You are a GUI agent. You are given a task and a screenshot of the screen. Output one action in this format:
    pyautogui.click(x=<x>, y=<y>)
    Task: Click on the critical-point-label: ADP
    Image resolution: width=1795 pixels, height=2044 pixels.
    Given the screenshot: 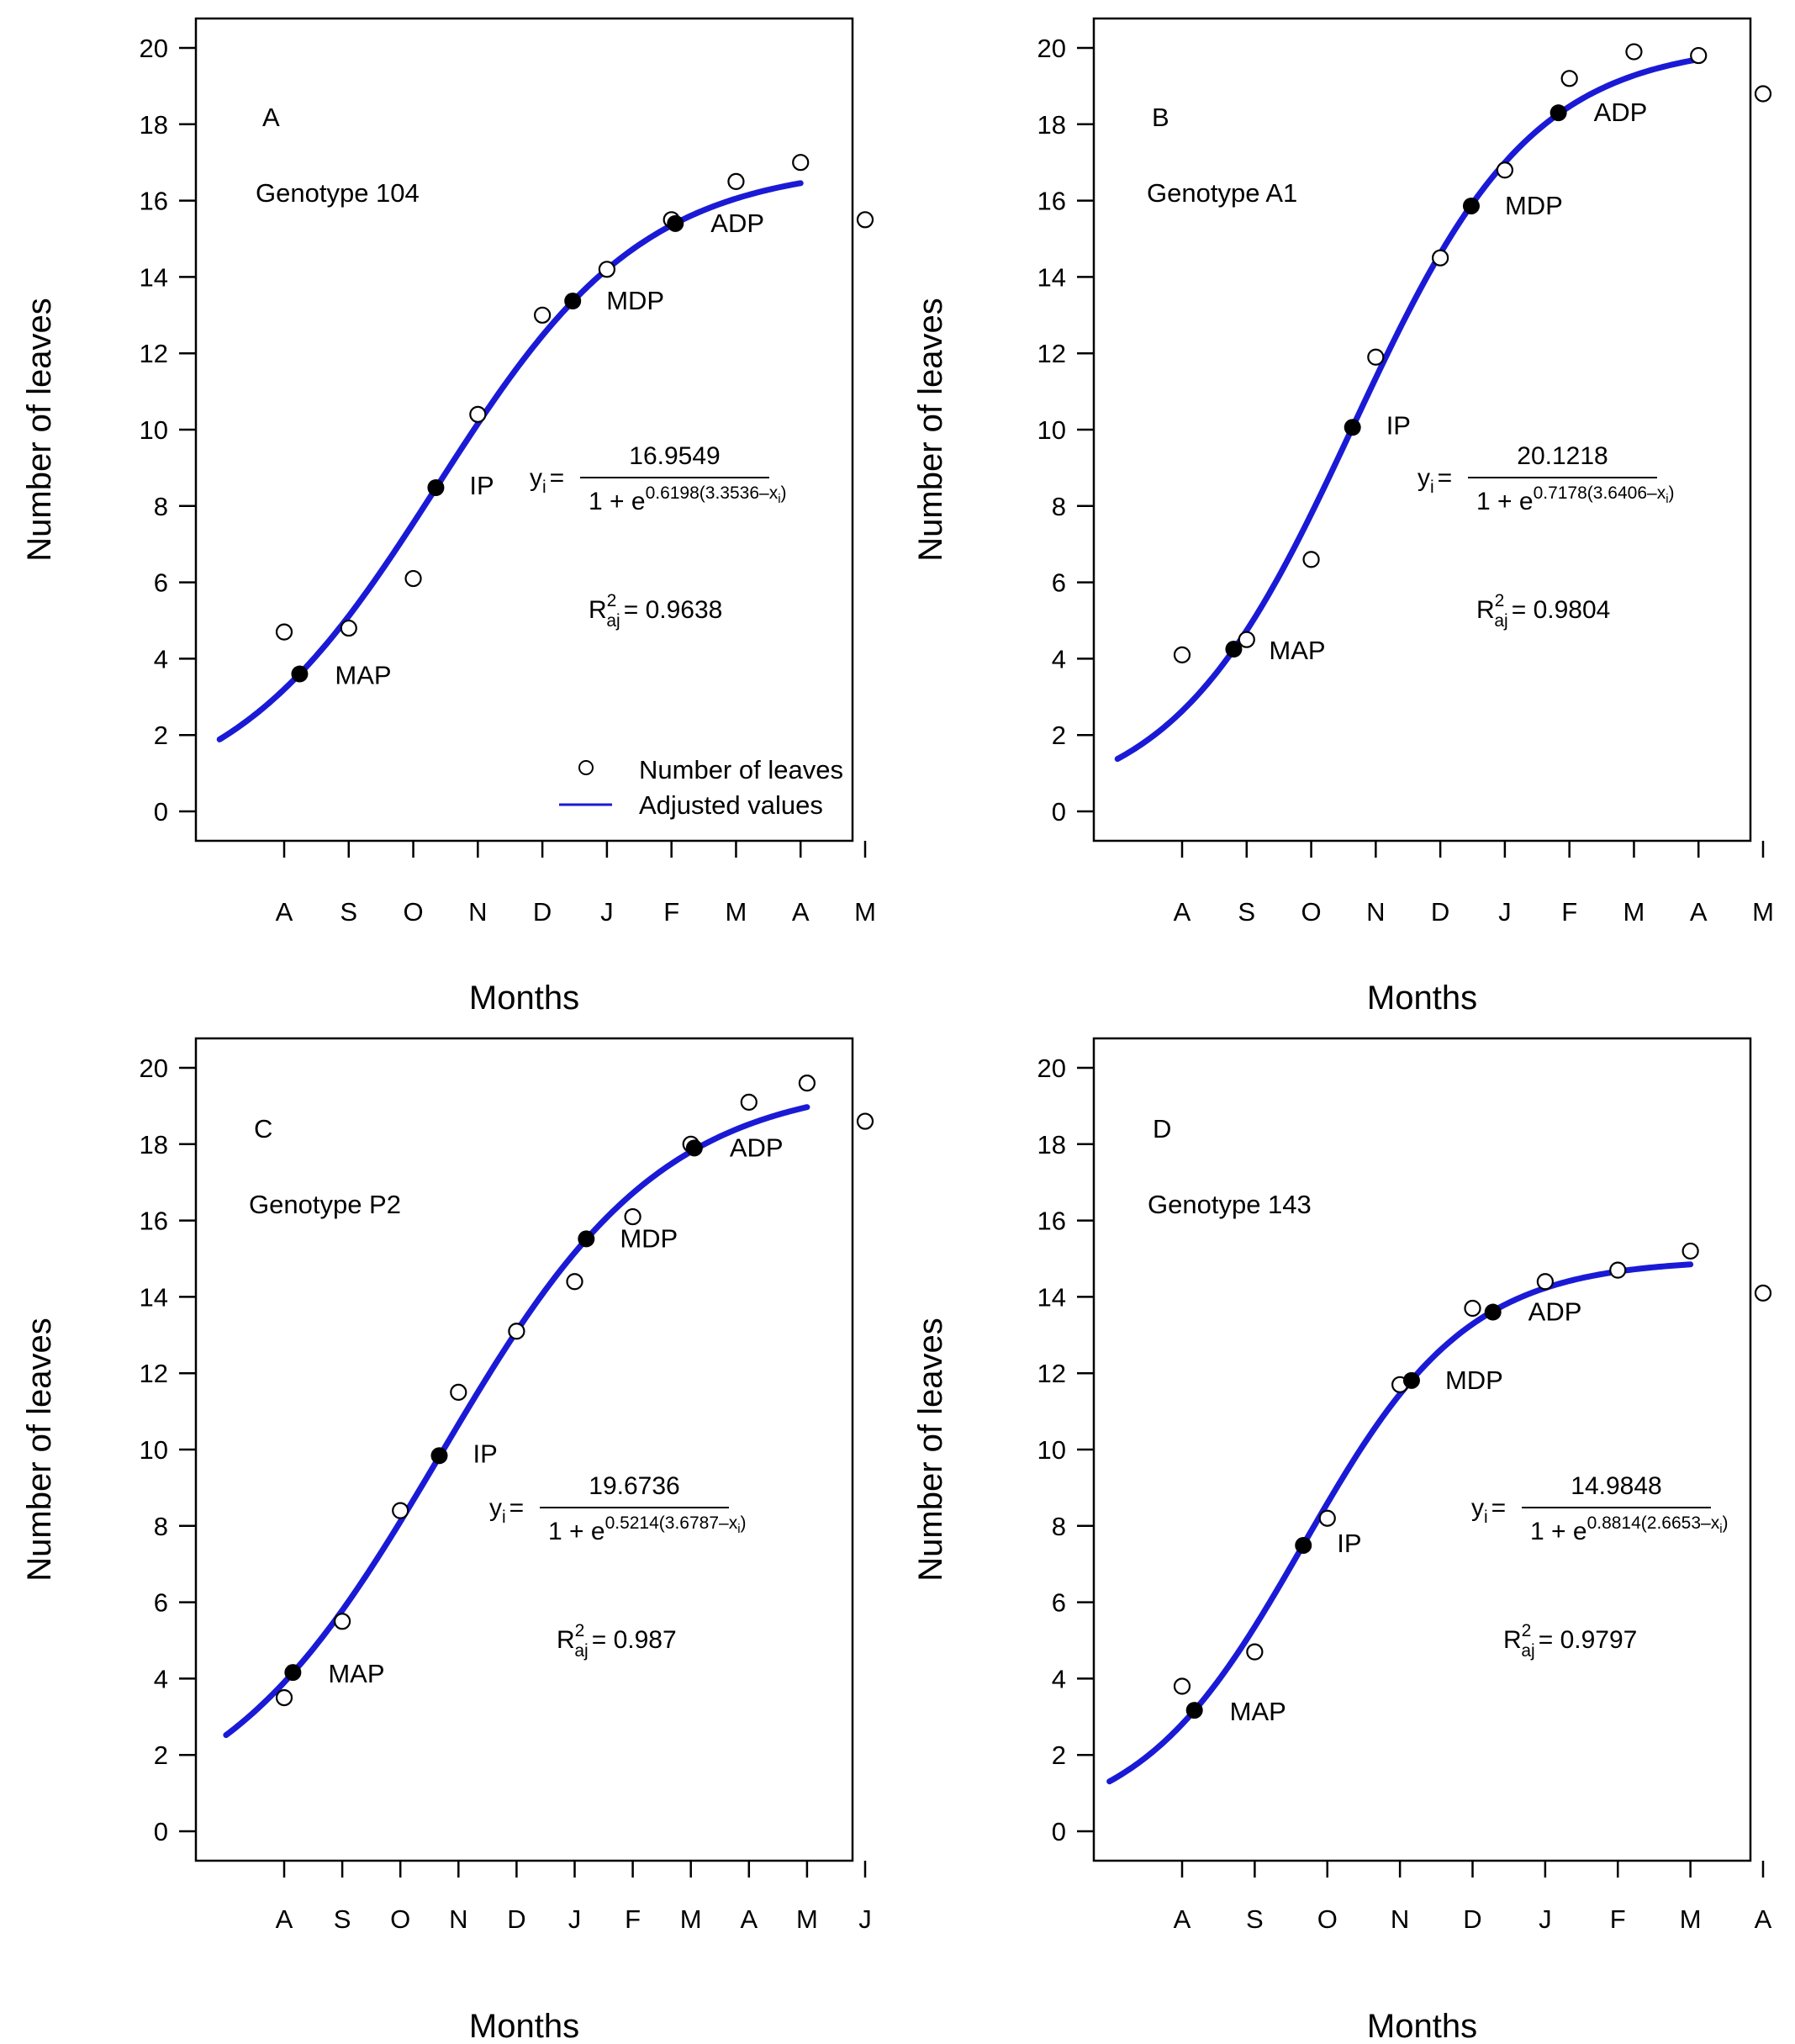 What is the action you would take?
    pyautogui.click(x=737, y=223)
    